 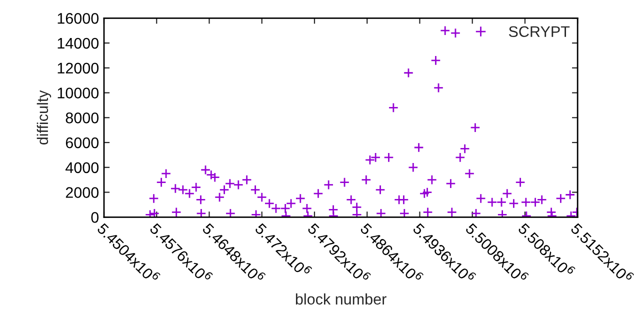 What do you see at coordinates (82, 142) in the screenshot?
I see `y-tick-label: 6000` at bounding box center [82, 142].